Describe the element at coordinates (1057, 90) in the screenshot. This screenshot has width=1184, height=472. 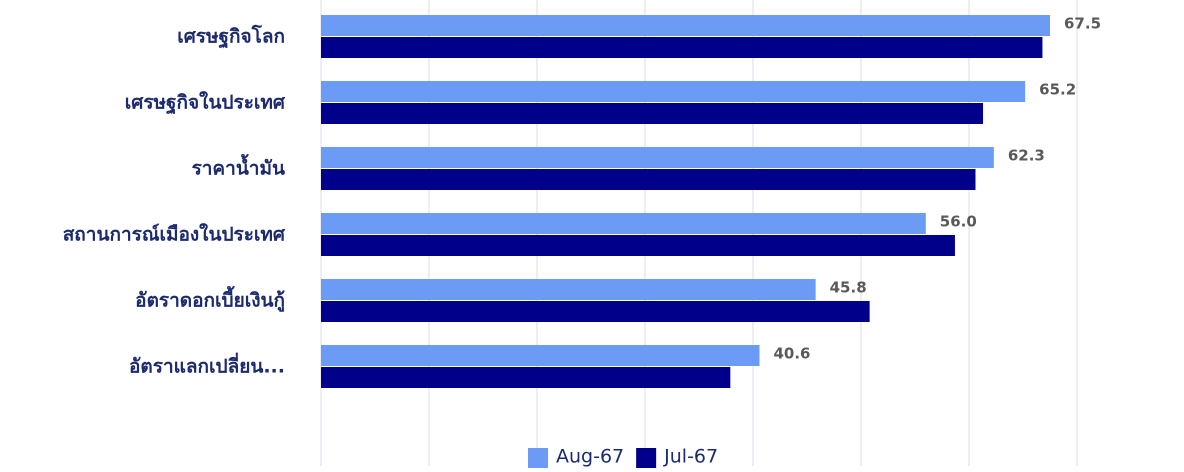
I see `value-label: 65.2` at that location.